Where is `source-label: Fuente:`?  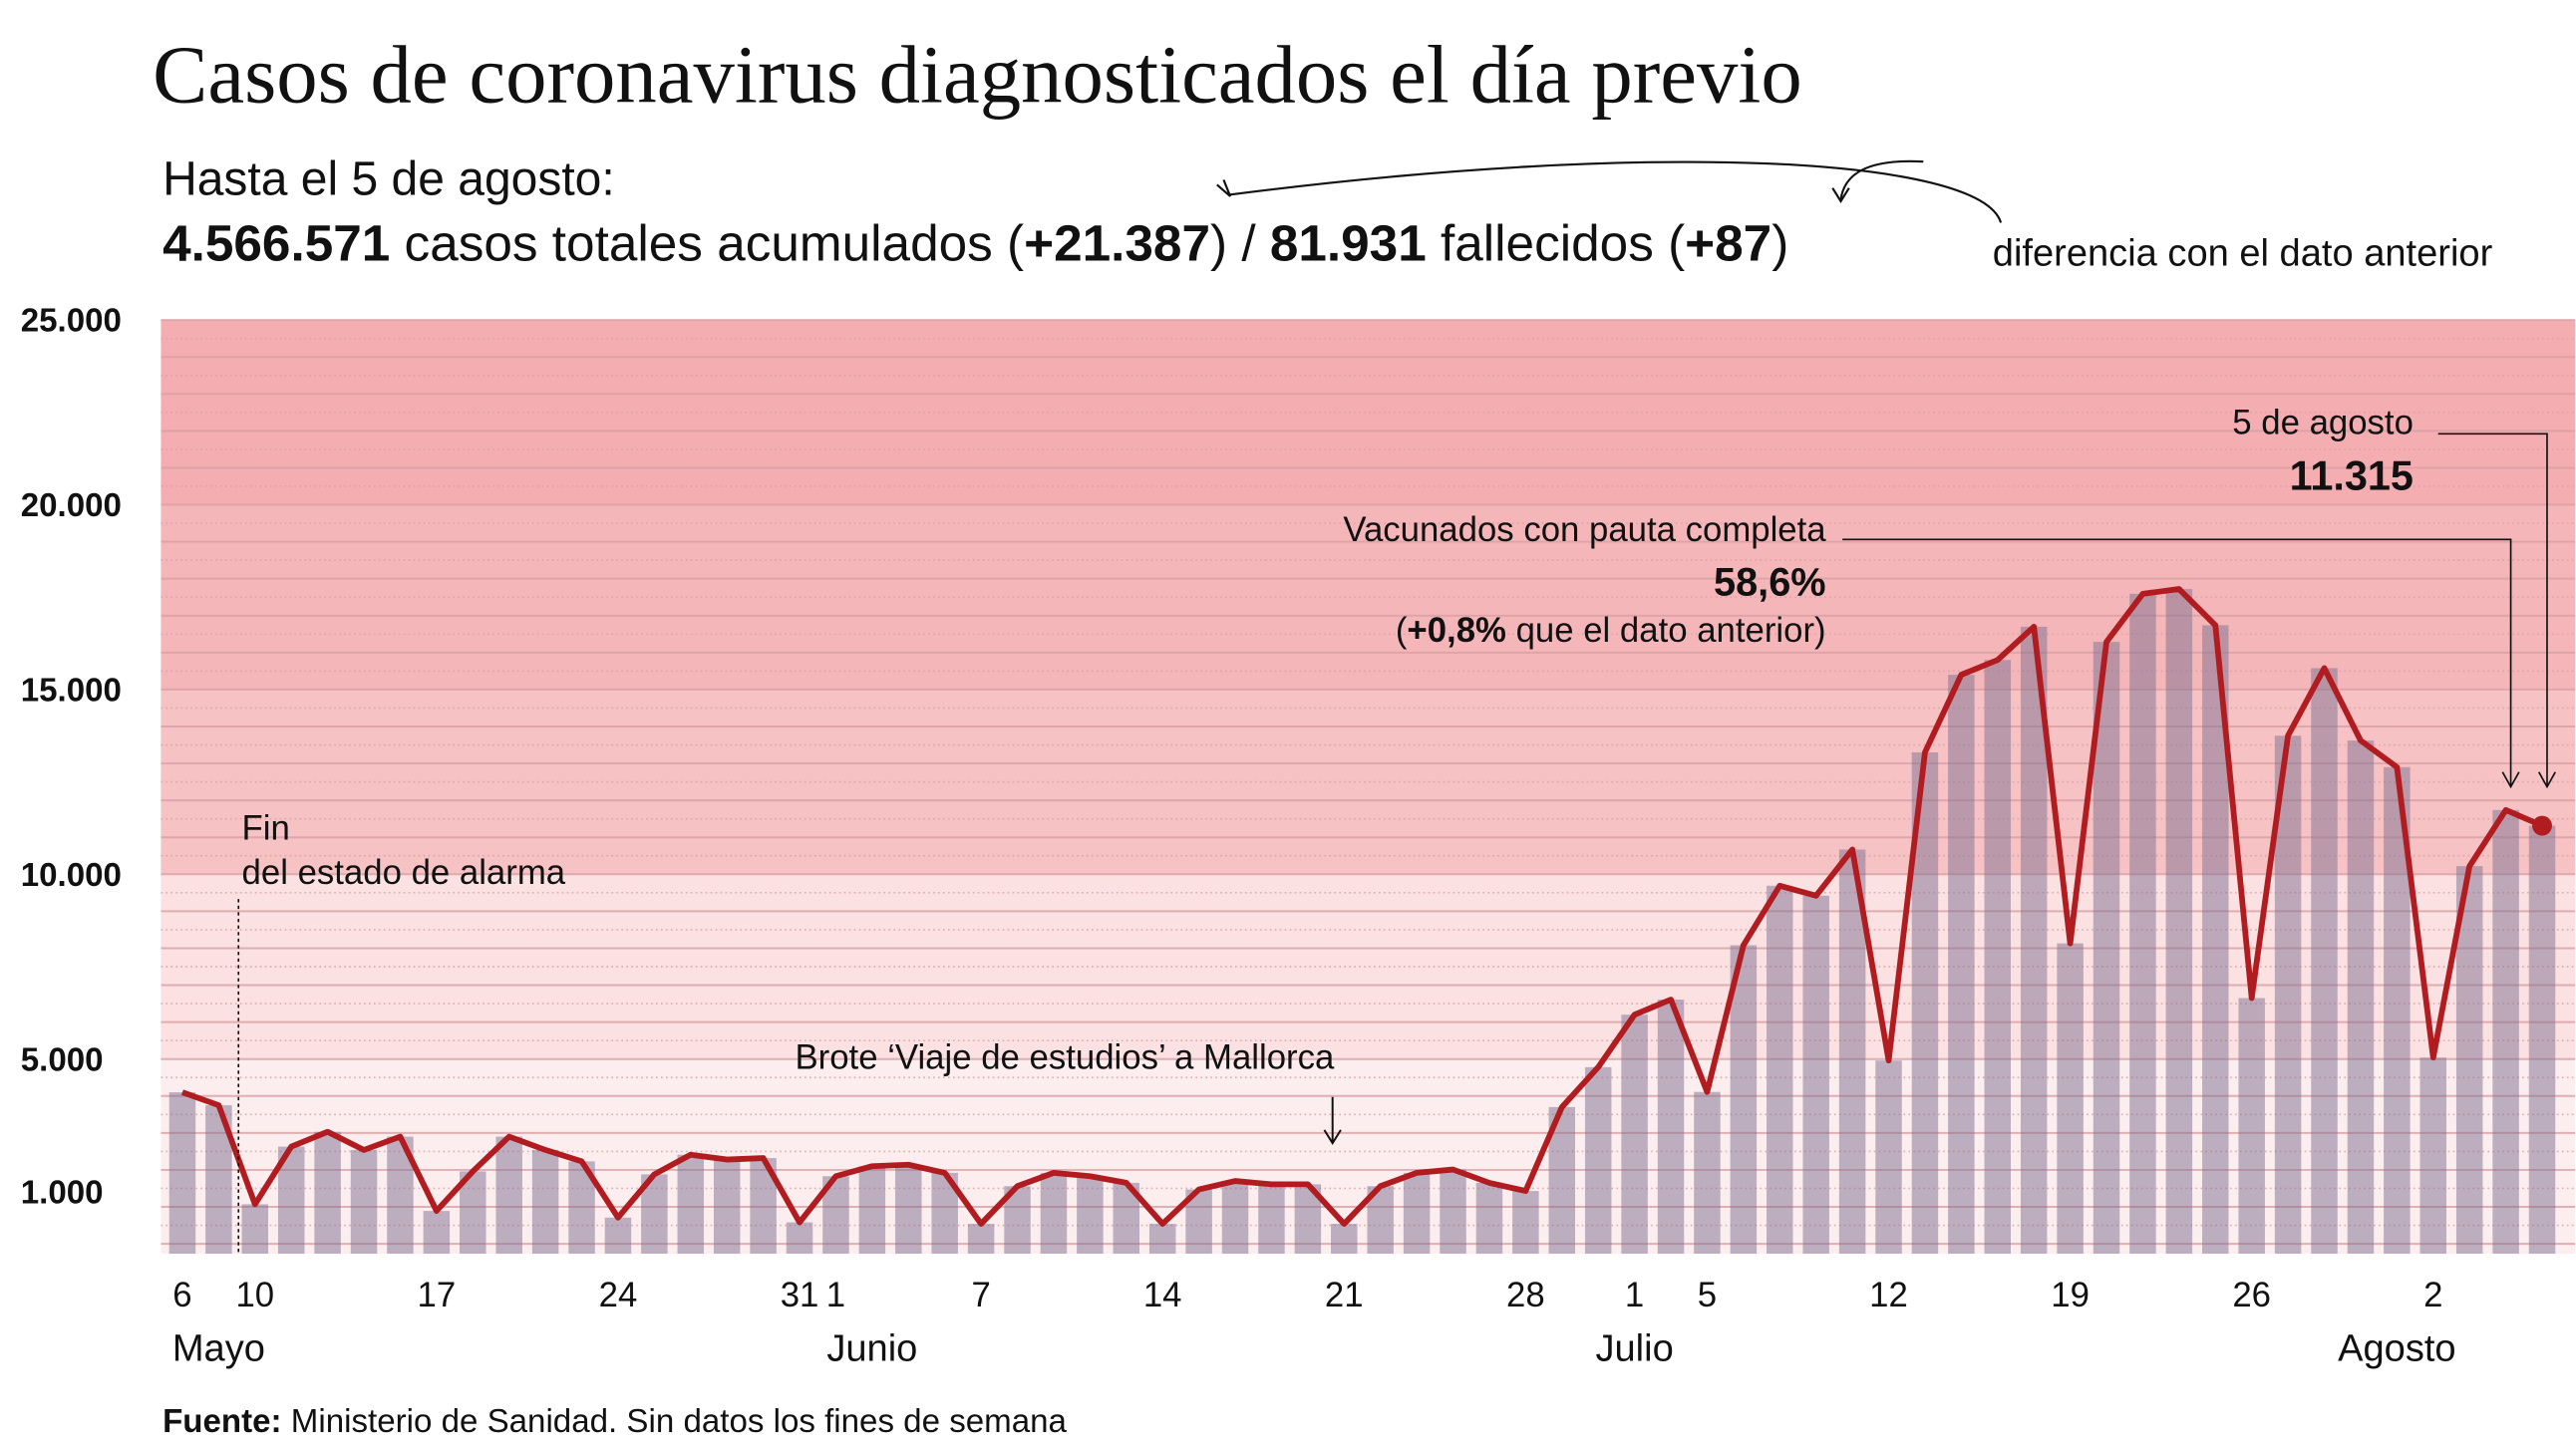
source-label: Fuente: is located at coordinates (222, 1421).